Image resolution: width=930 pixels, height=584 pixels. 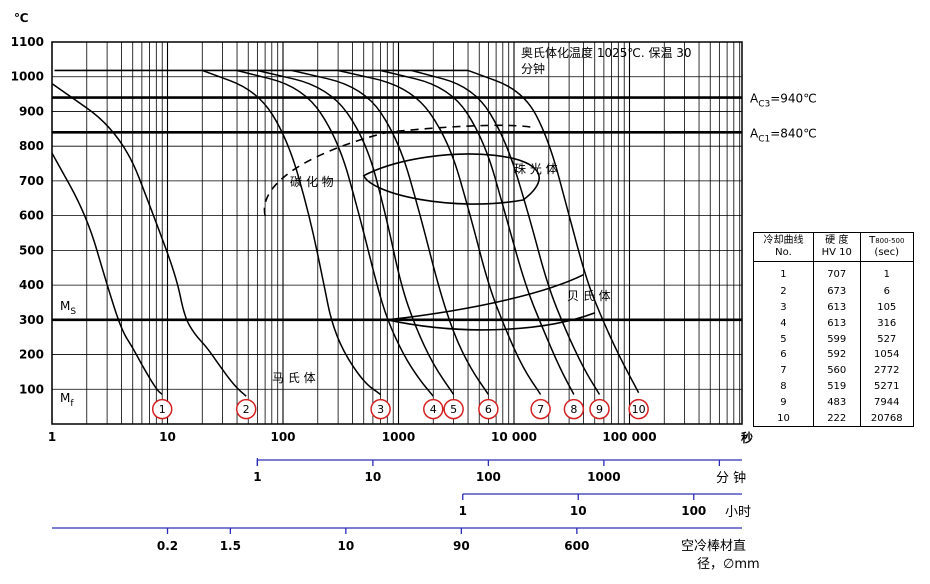 I want to click on curve-marker-1: 1, so click(x=162, y=409).